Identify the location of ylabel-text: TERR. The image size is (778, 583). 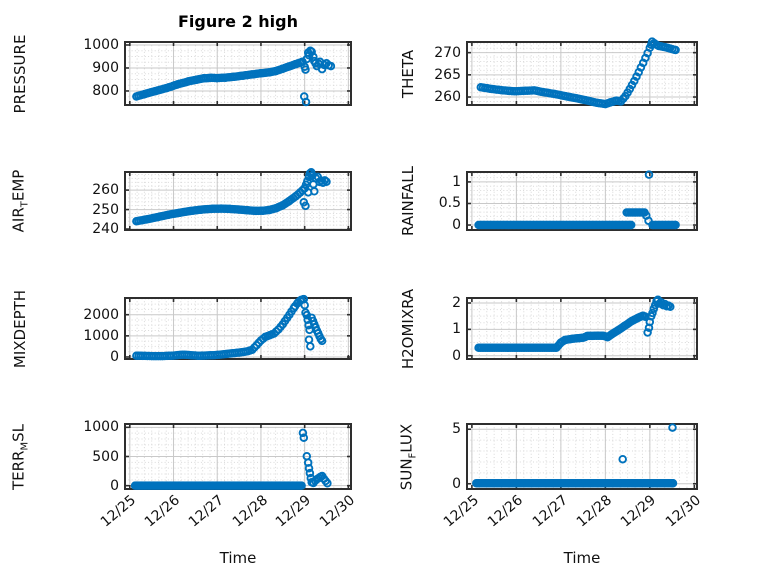
(18, 470).